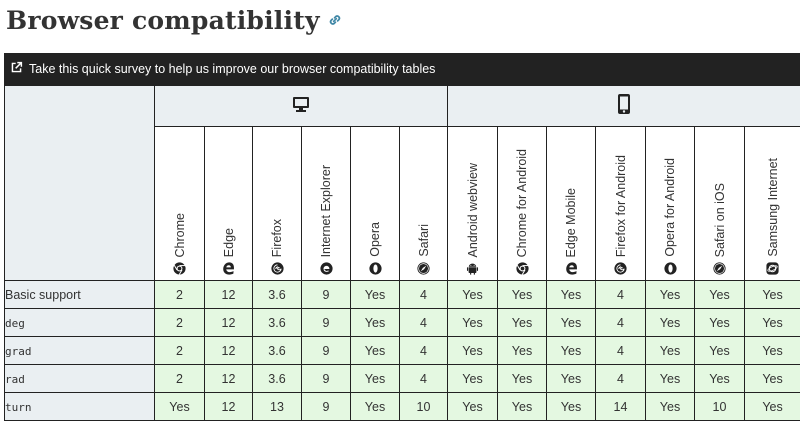 The image size is (800, 421). What do you see at coordinates (335, 20) in the screenshot?
I see `link-icon` at bounding box center [335, 20].